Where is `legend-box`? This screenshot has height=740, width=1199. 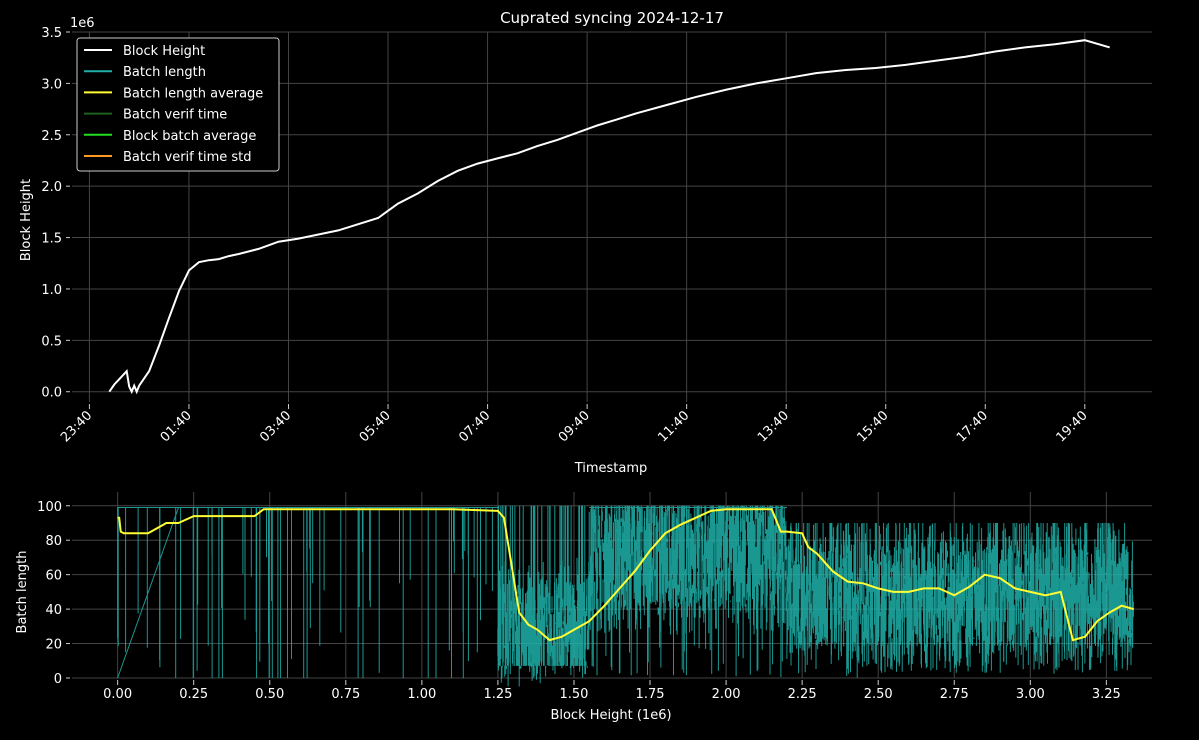 legend-box is located at coordinates (178, 104).